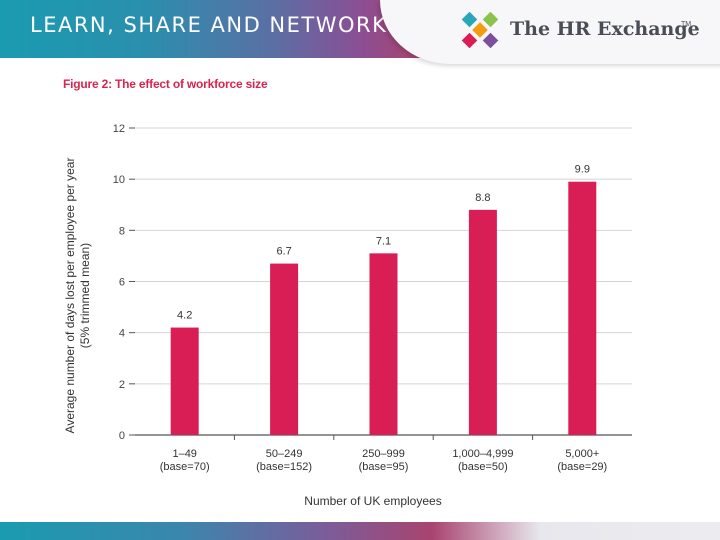 This screenshot has height=540, width=720. I want to click on data-label: 6.7, so click(283, 252).